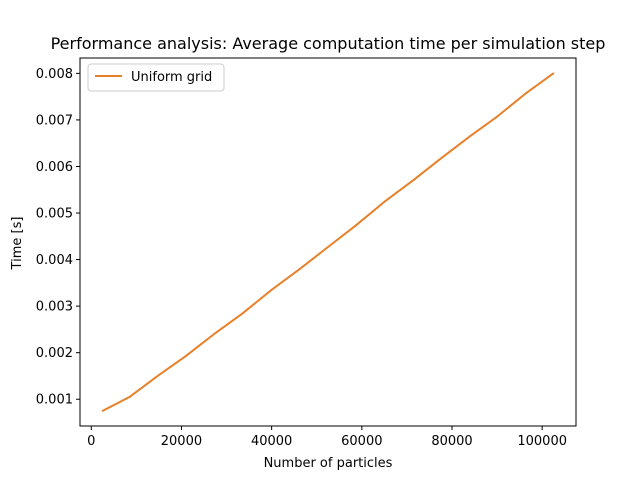 This screenshot has height=480, width=640. What do you see at coordinates (54, 353) in the screenshot?
I see `y-tick-label: 0.002` at bounding box center [54, 353].